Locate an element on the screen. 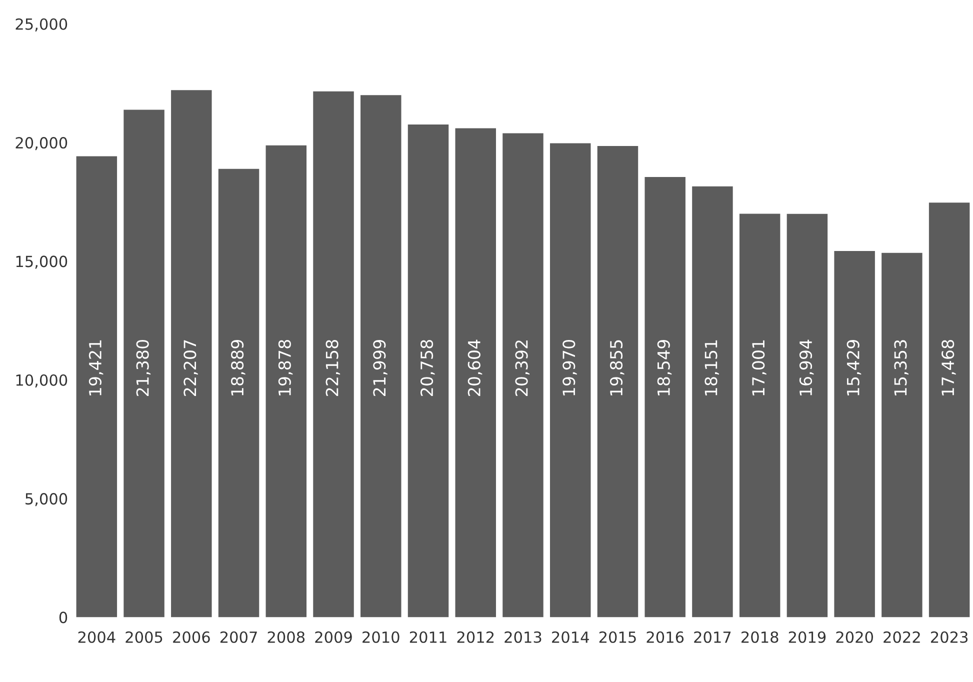 The width and height of the screenshot is (973, 682). x-tick-label: 2017 is located at coordinates (712, 637).